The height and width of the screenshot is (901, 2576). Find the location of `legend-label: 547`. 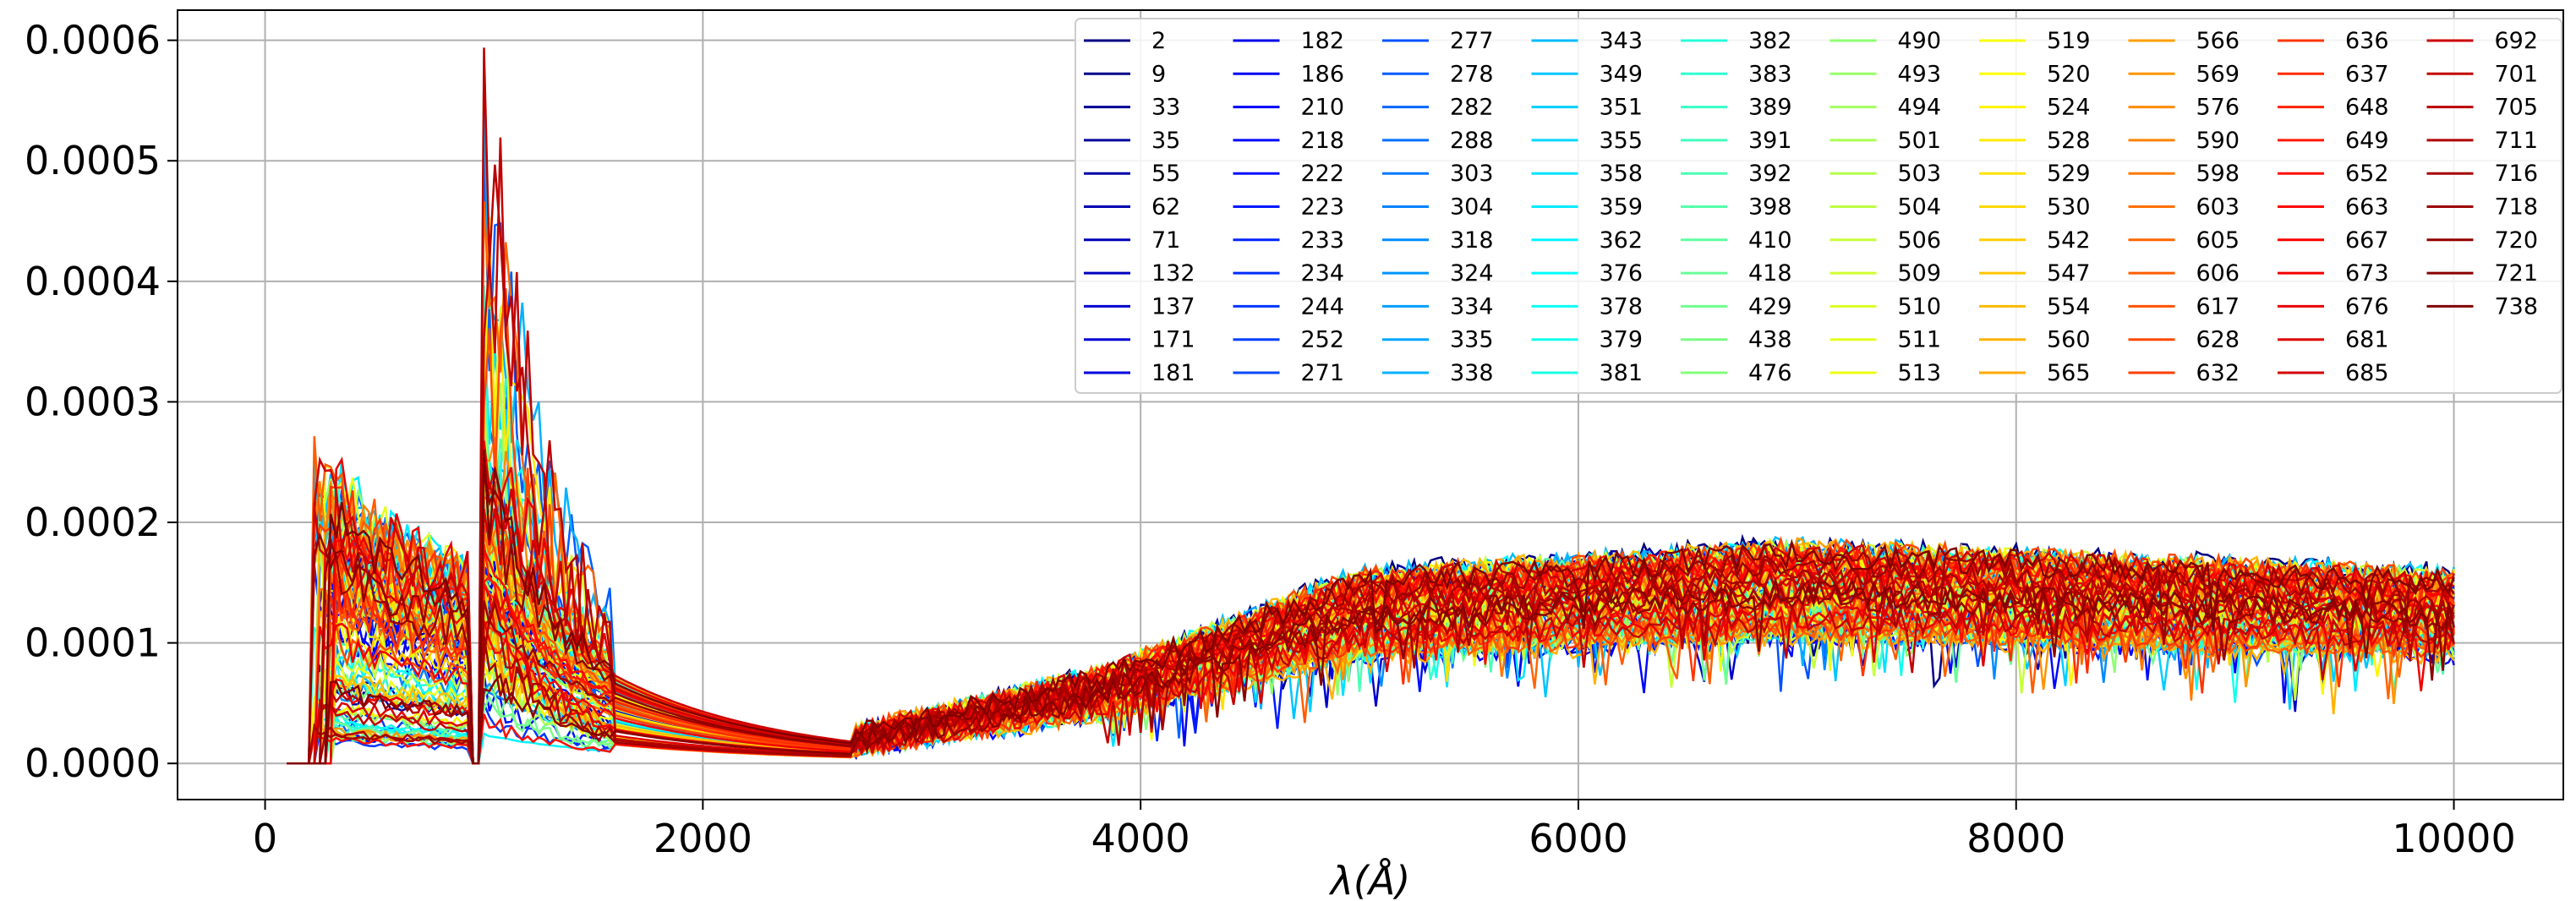

legend-label: 547 is located at coordinates (2069, 273).